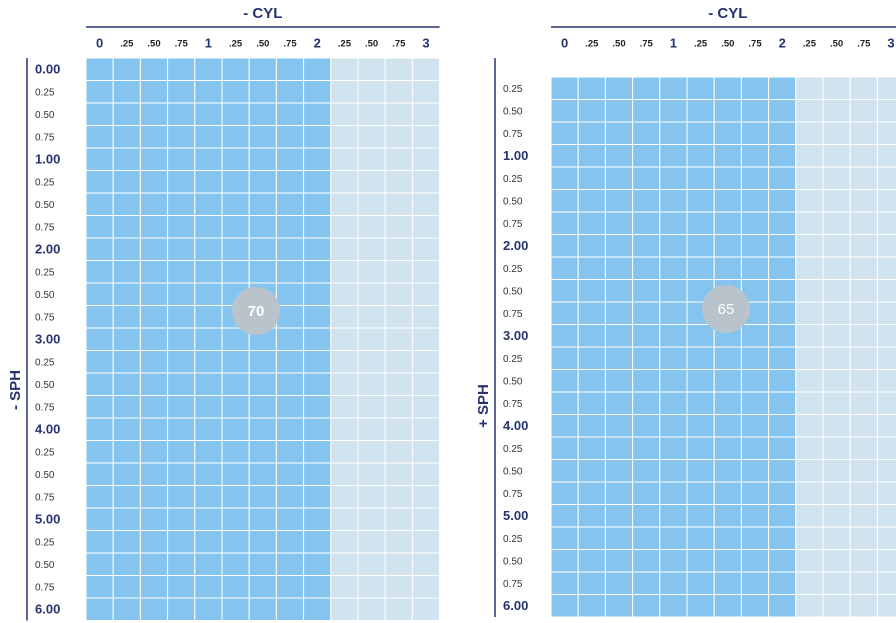 This screenshot has width=896, height=623. I want to click on row-label: 4.00, so click(515, 425).